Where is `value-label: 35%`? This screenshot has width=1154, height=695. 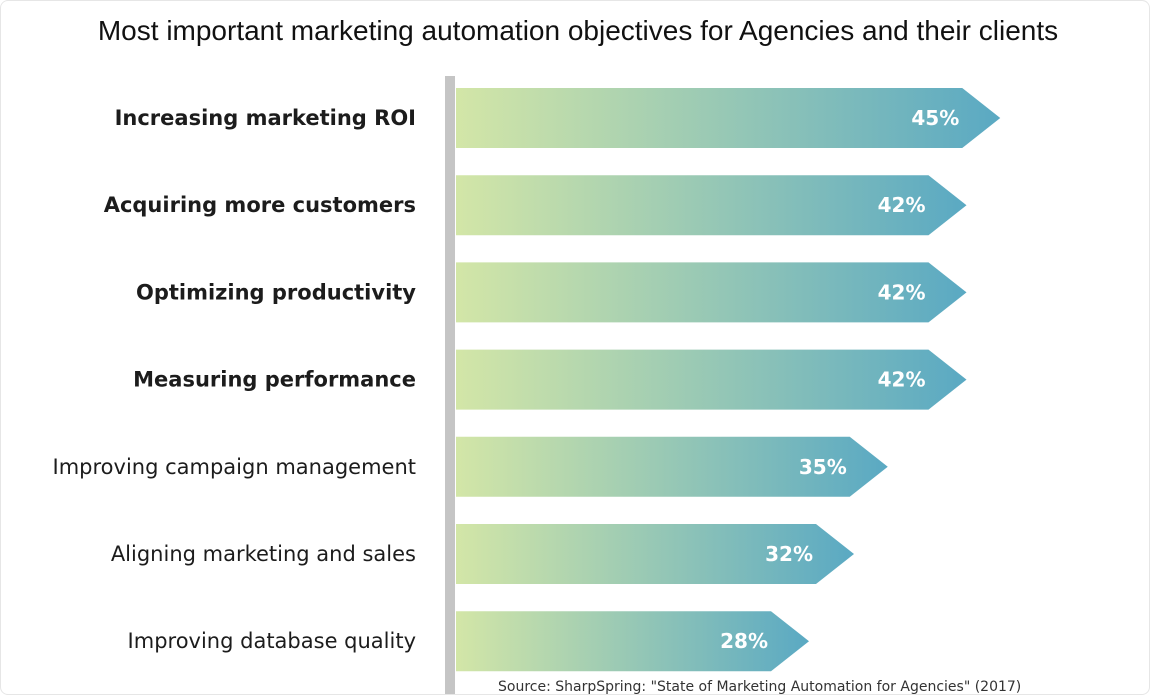
value-label: 35% is located at coordinates (823, 467).